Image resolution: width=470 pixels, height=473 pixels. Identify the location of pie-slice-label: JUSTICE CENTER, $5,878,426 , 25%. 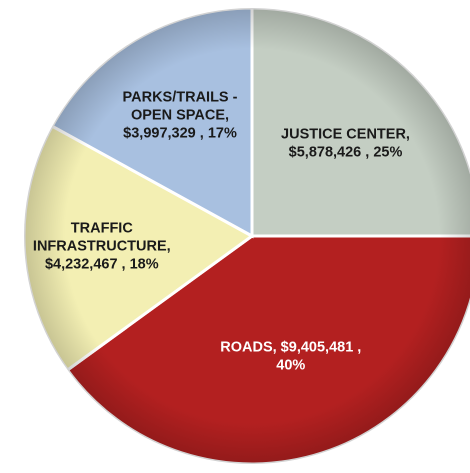
(345, 144).